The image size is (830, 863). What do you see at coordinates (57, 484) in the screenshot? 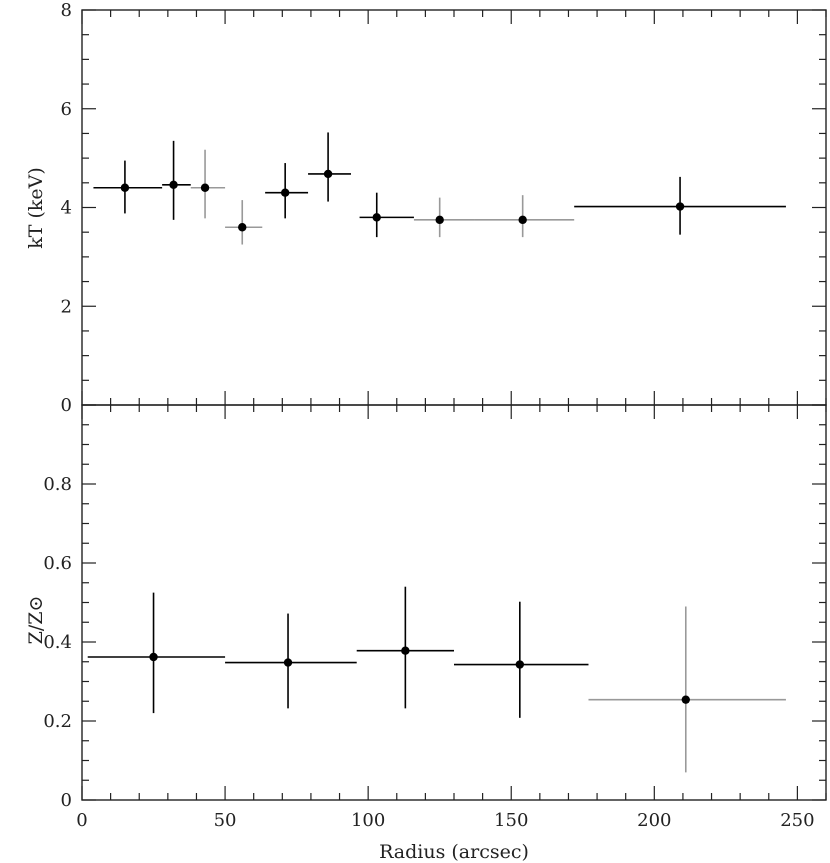
I see `y-tick-label: 0.8` at bounding box center [57, 484].